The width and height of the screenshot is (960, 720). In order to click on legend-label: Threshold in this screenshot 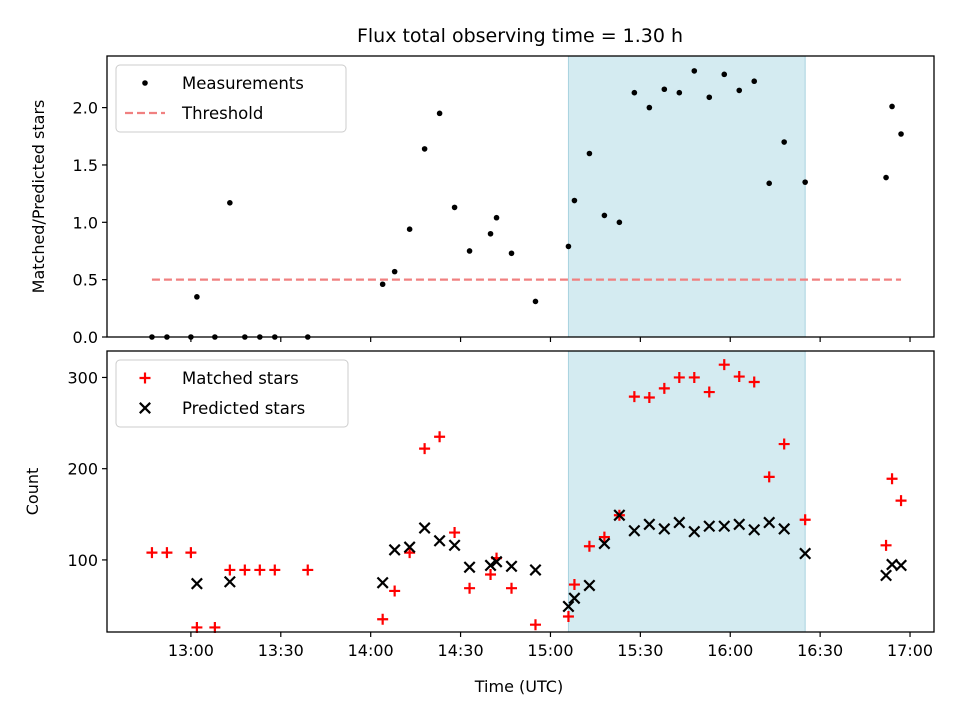, I will do `click(222, 113)`.